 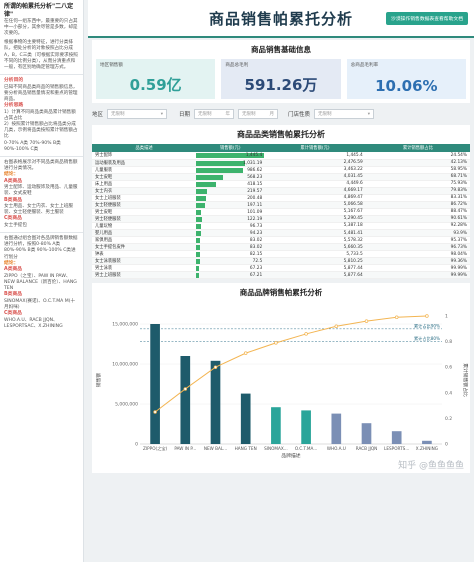 What do you see at coordinates (427, 448) in the screenshot?
I see `x-tick-label: X.ZHINING` at bounding box center [427, 448].